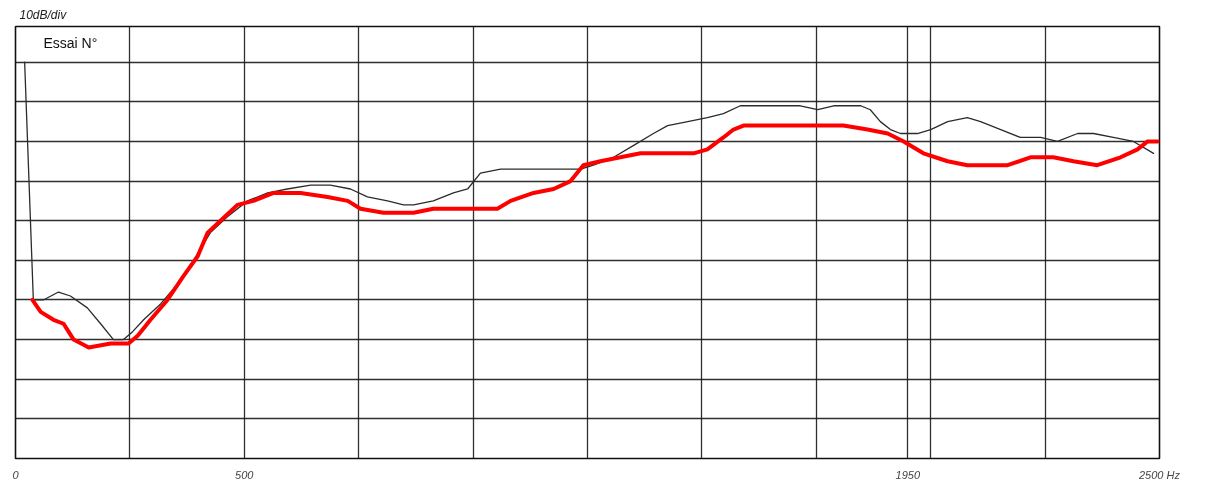 This screenshot has height=483, width=1232. Describe the element at coordinates (16, 474) in the screenshot. I see `x-tick-label: 0` at that location.